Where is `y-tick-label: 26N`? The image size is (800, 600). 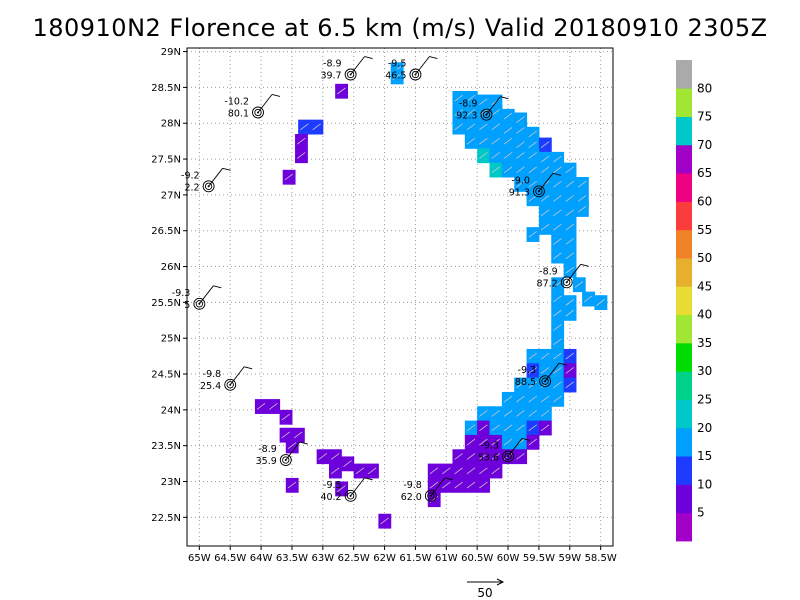 y-tick-label: 26N is located at coordinates (171, 267).